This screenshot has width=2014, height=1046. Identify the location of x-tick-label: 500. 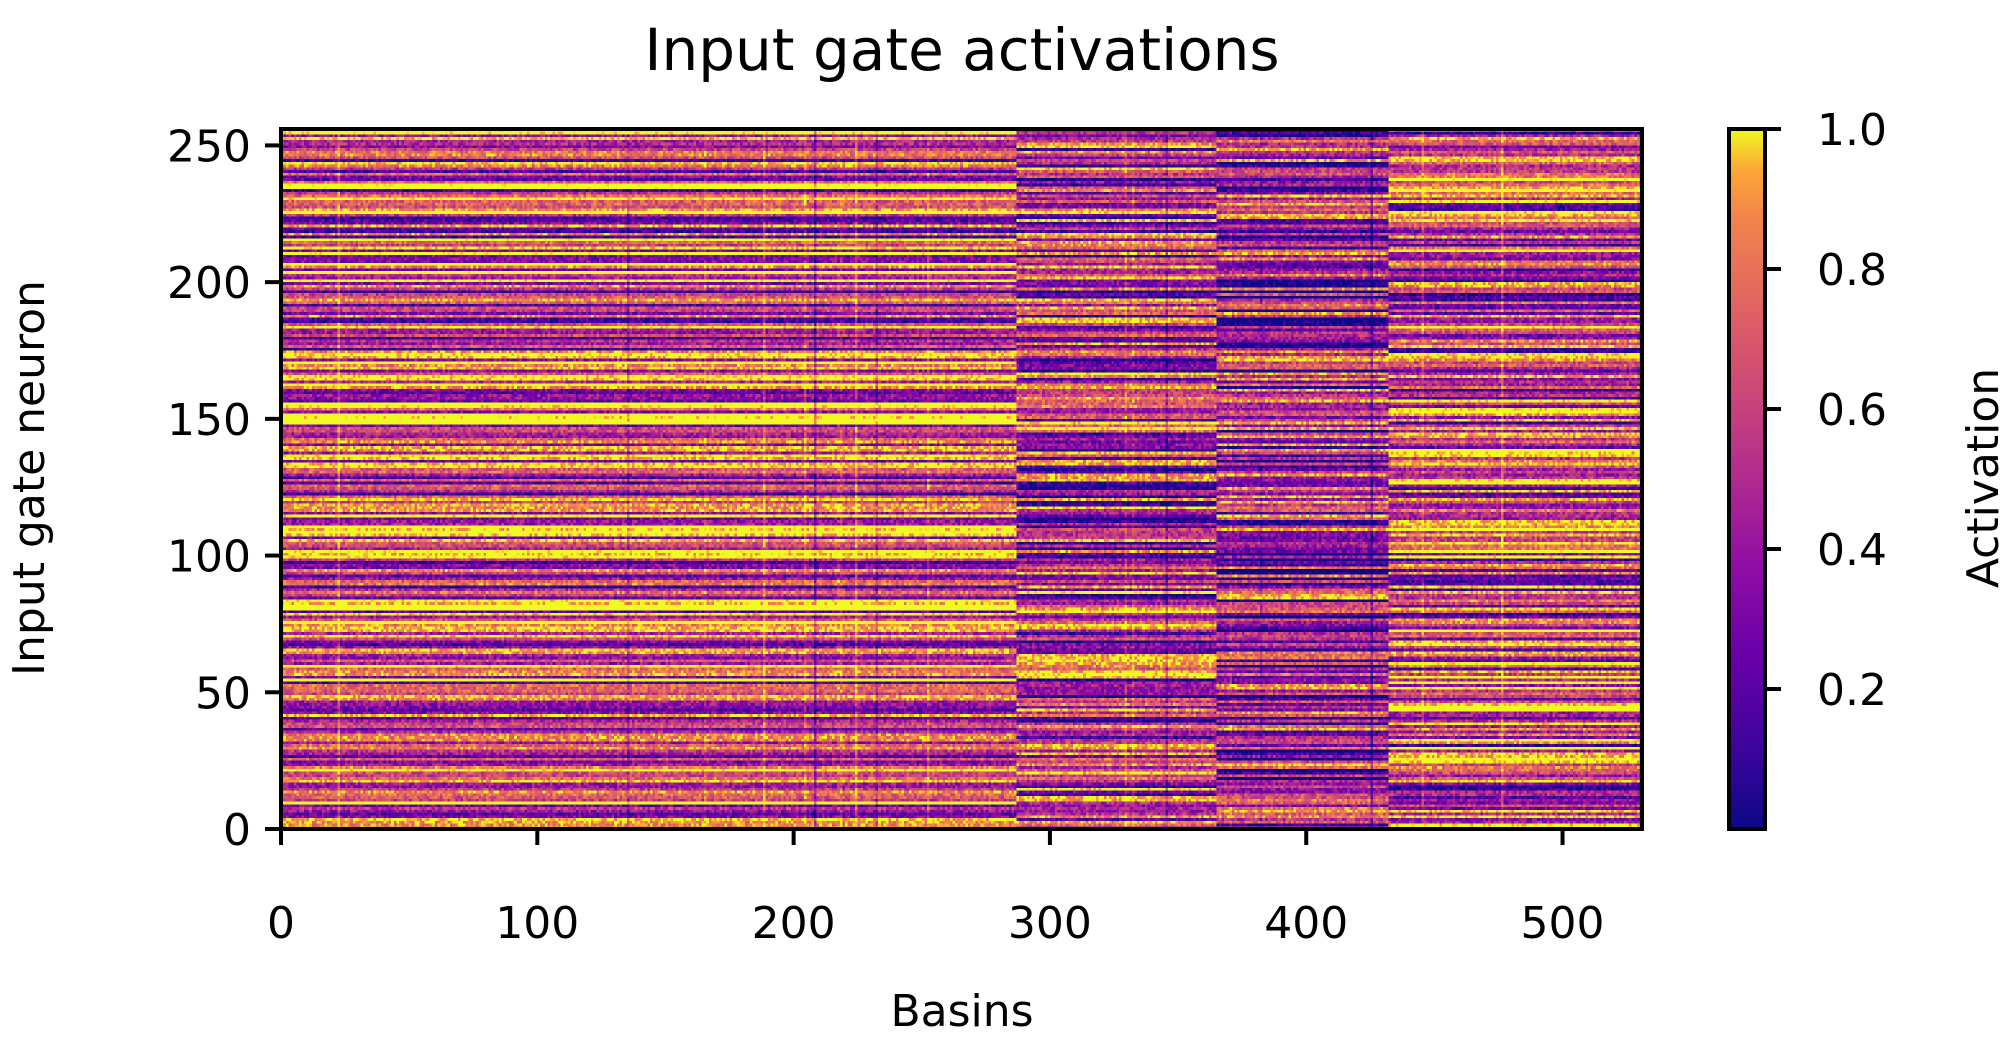
(1563, 923).